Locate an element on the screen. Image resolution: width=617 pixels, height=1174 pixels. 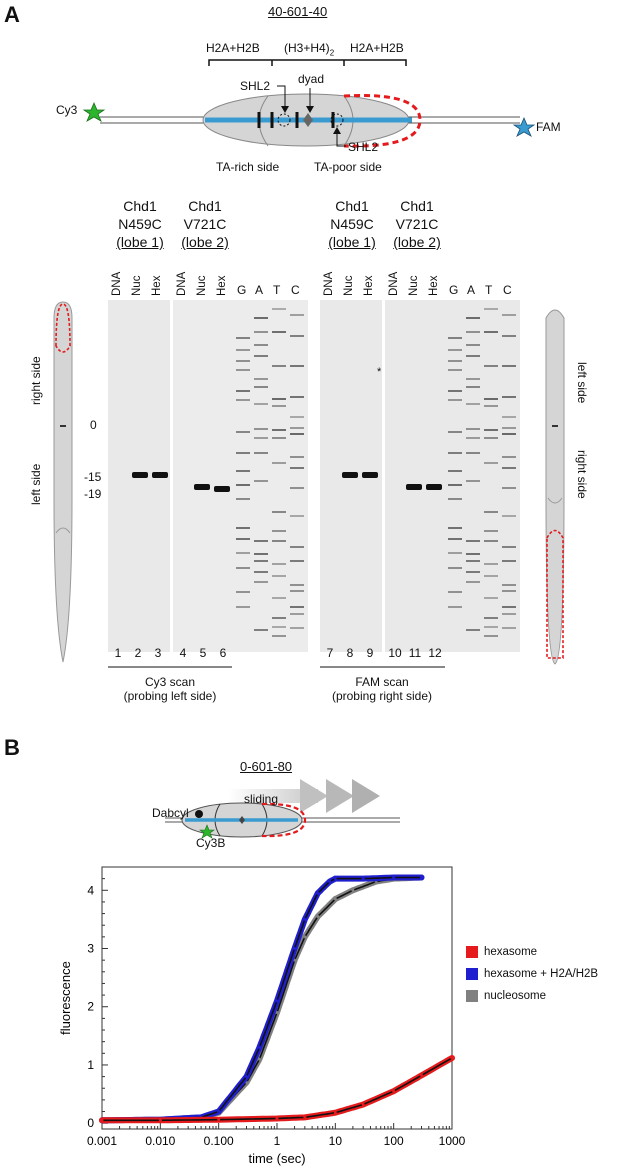
right-schematic-bottom-label: right side is located at coordinates (582, 474).